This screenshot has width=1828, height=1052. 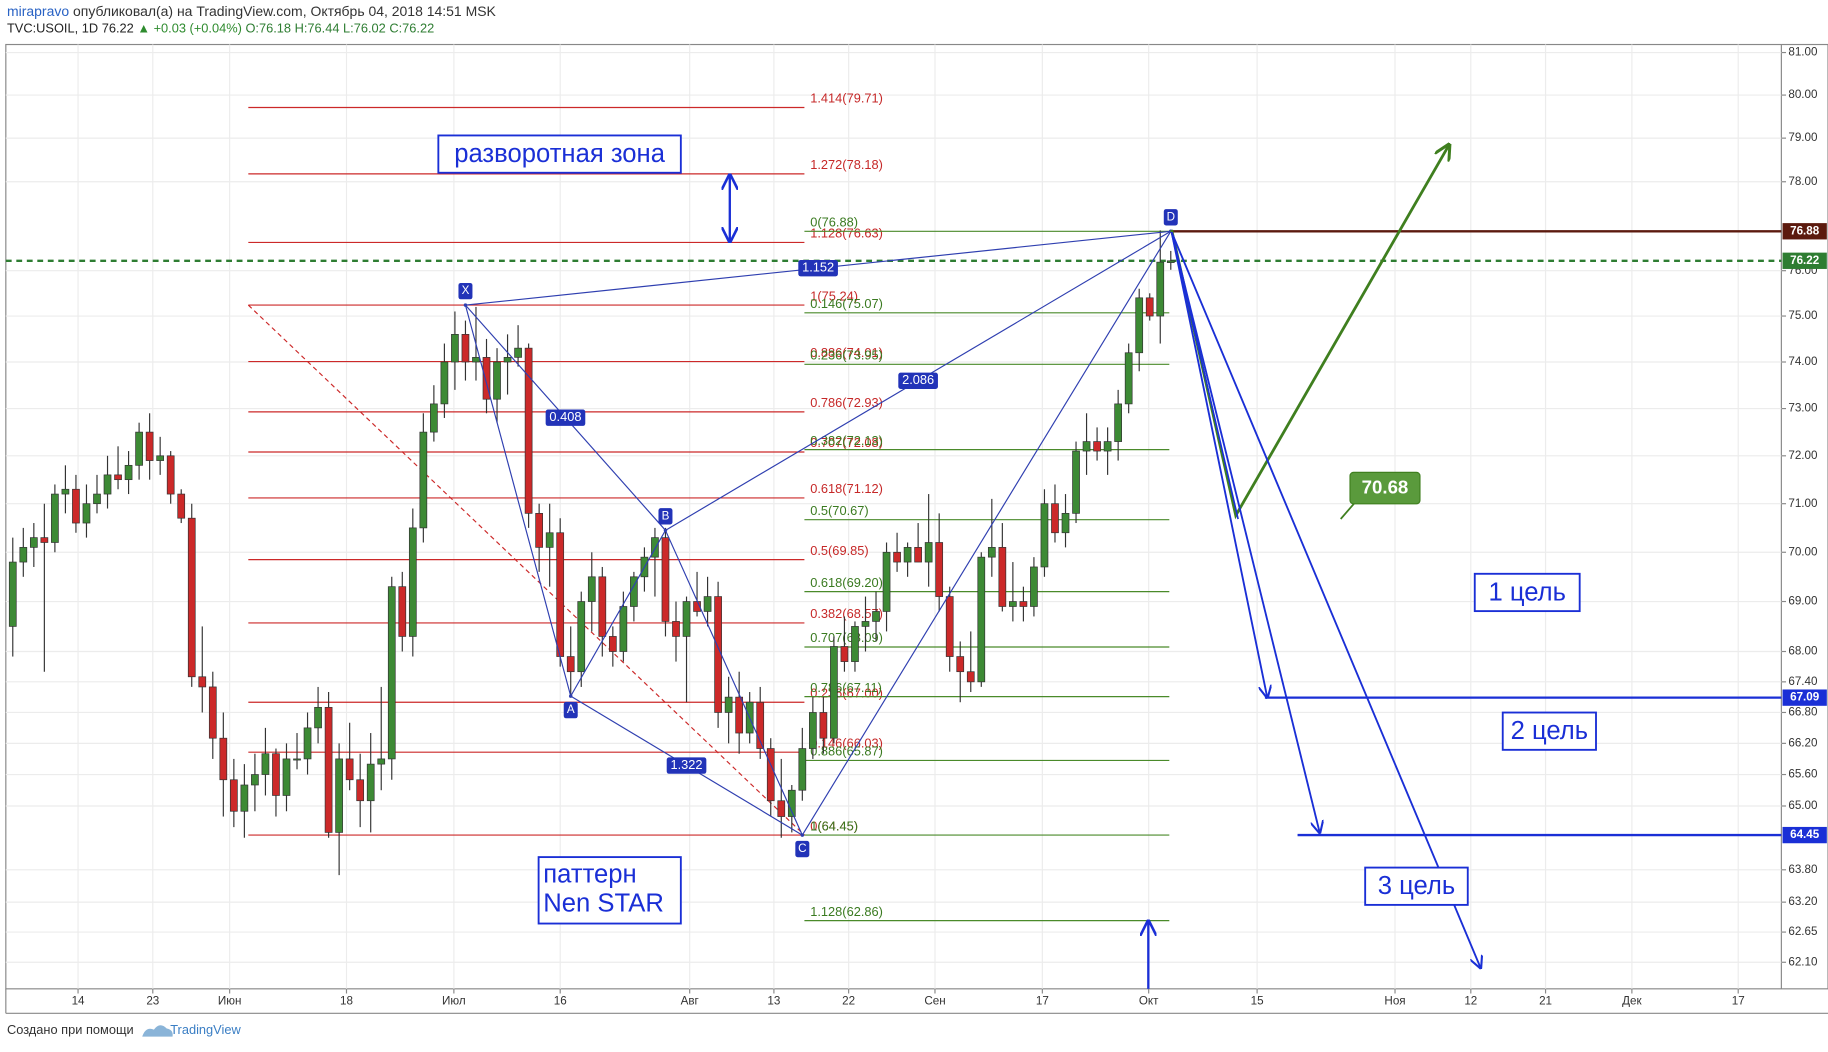 What do you see at coordinates (1803, 503) in the screenshot?
I see `y-tick-label: 71.00` at bounding box center [1803, 503].